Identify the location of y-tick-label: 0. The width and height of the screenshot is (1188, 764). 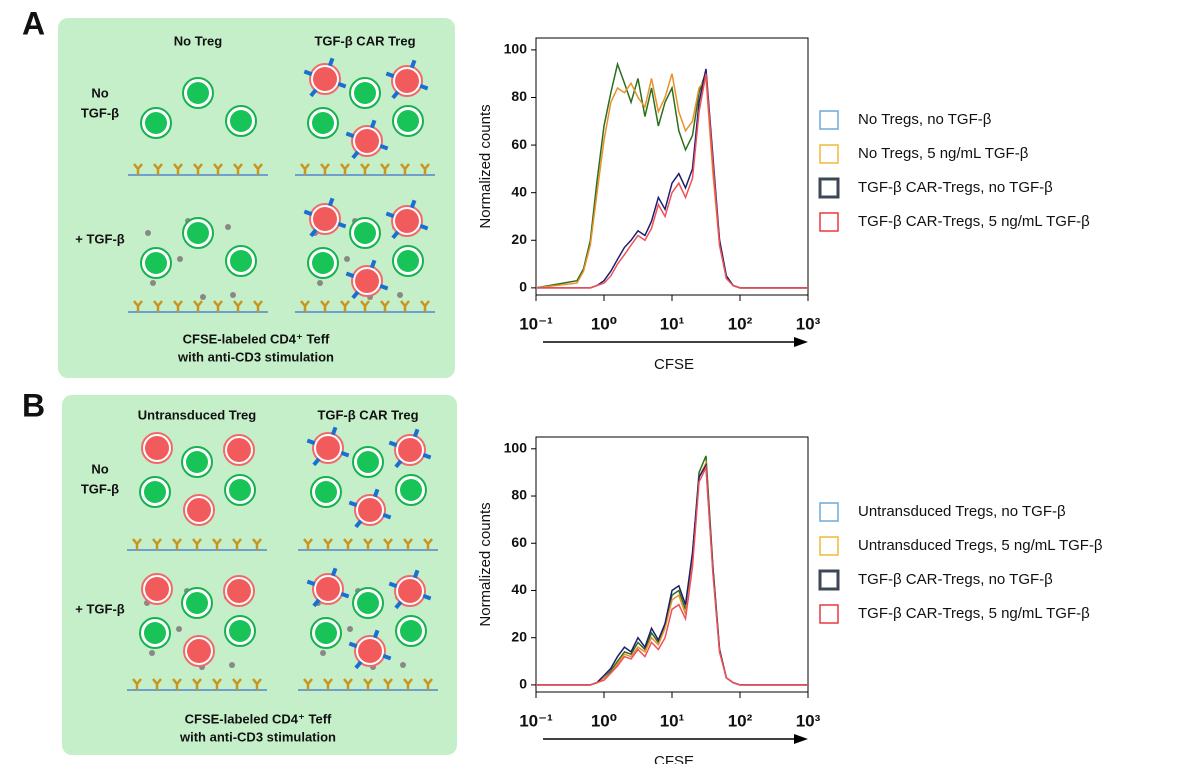
(523, 684).